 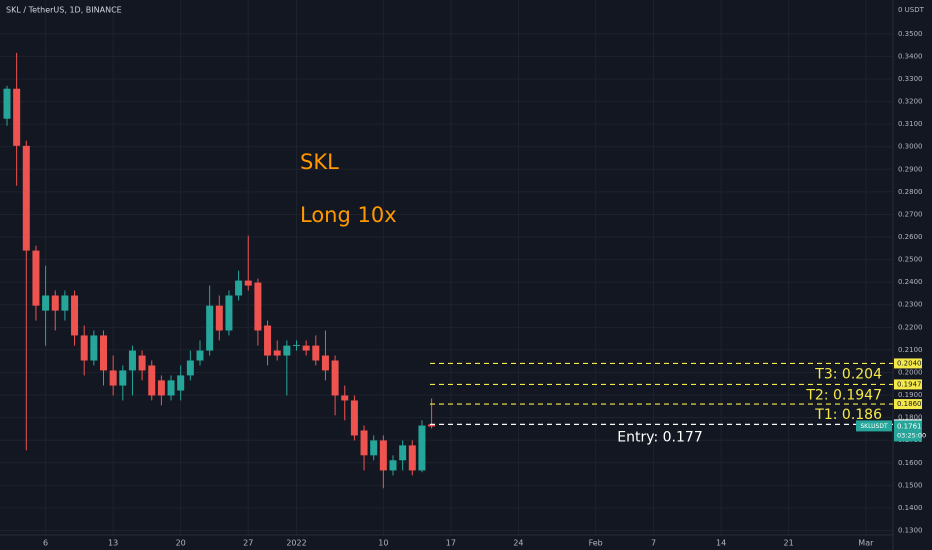 What do you see at coordinates (910, 350) in the screenshot?
I see `y-tick-label: 0.2100` at bounding box center [910, 350].